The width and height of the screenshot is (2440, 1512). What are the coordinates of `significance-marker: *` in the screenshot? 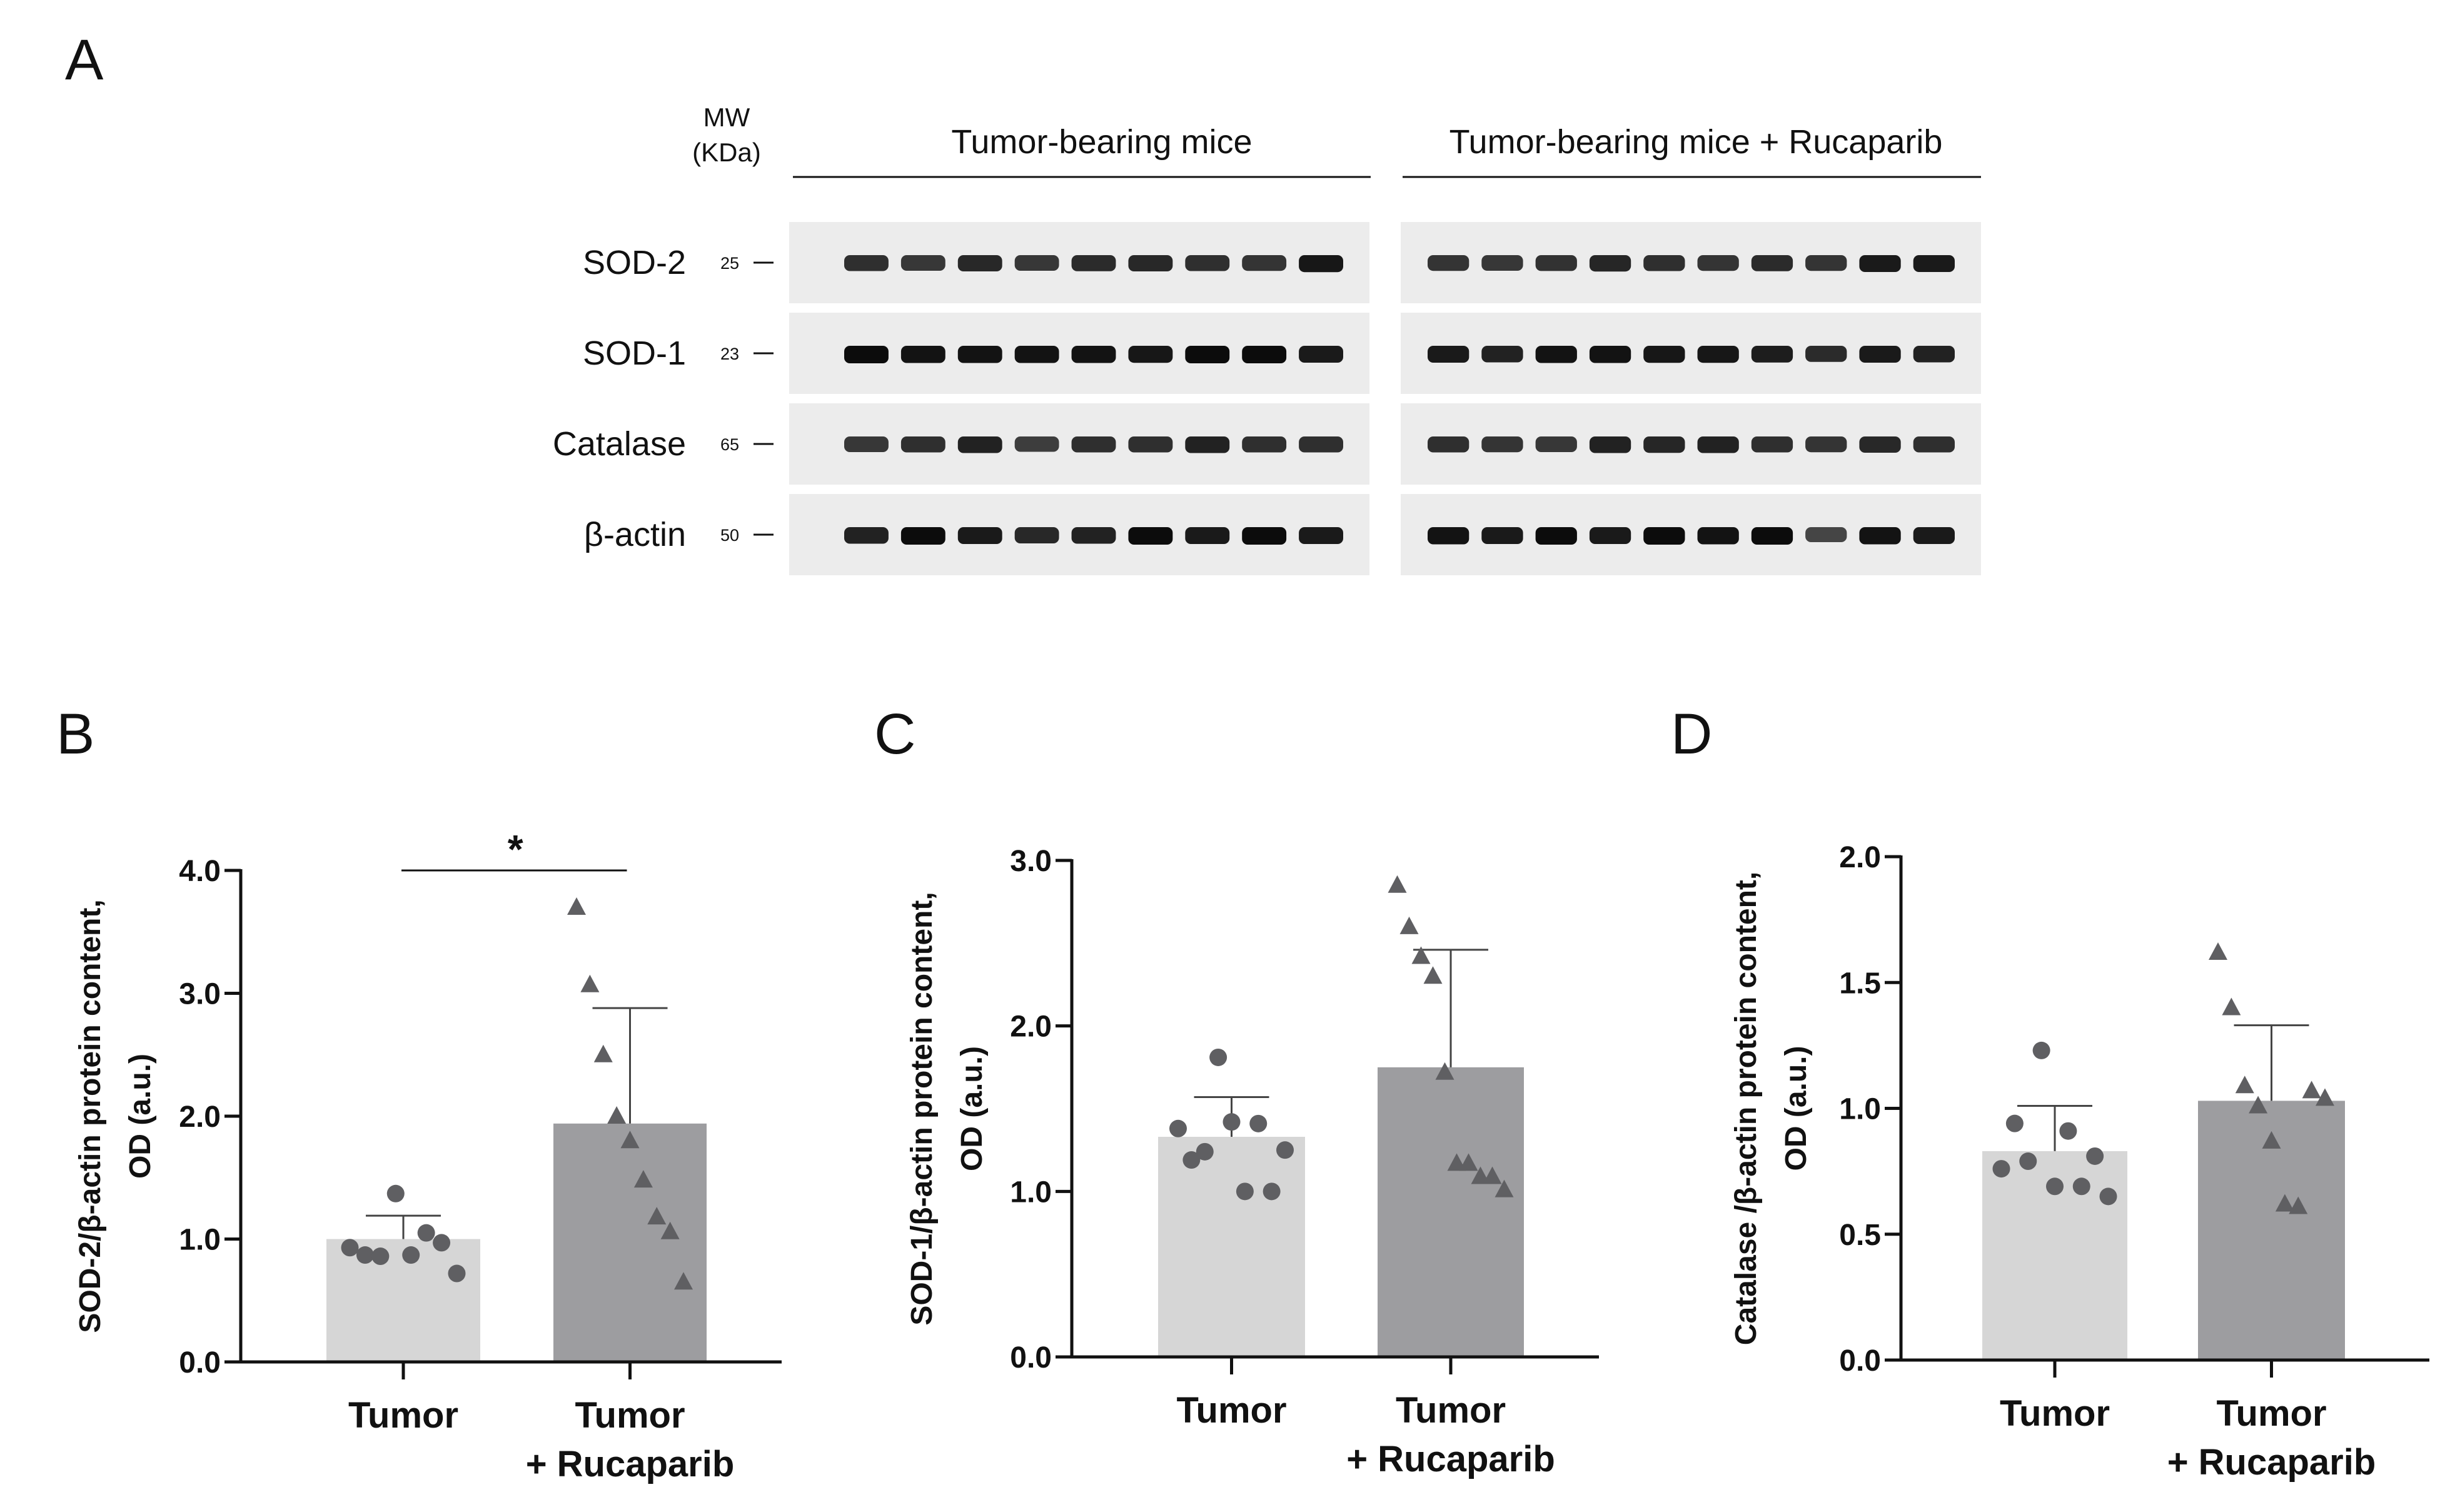 It's located at (515, 850).